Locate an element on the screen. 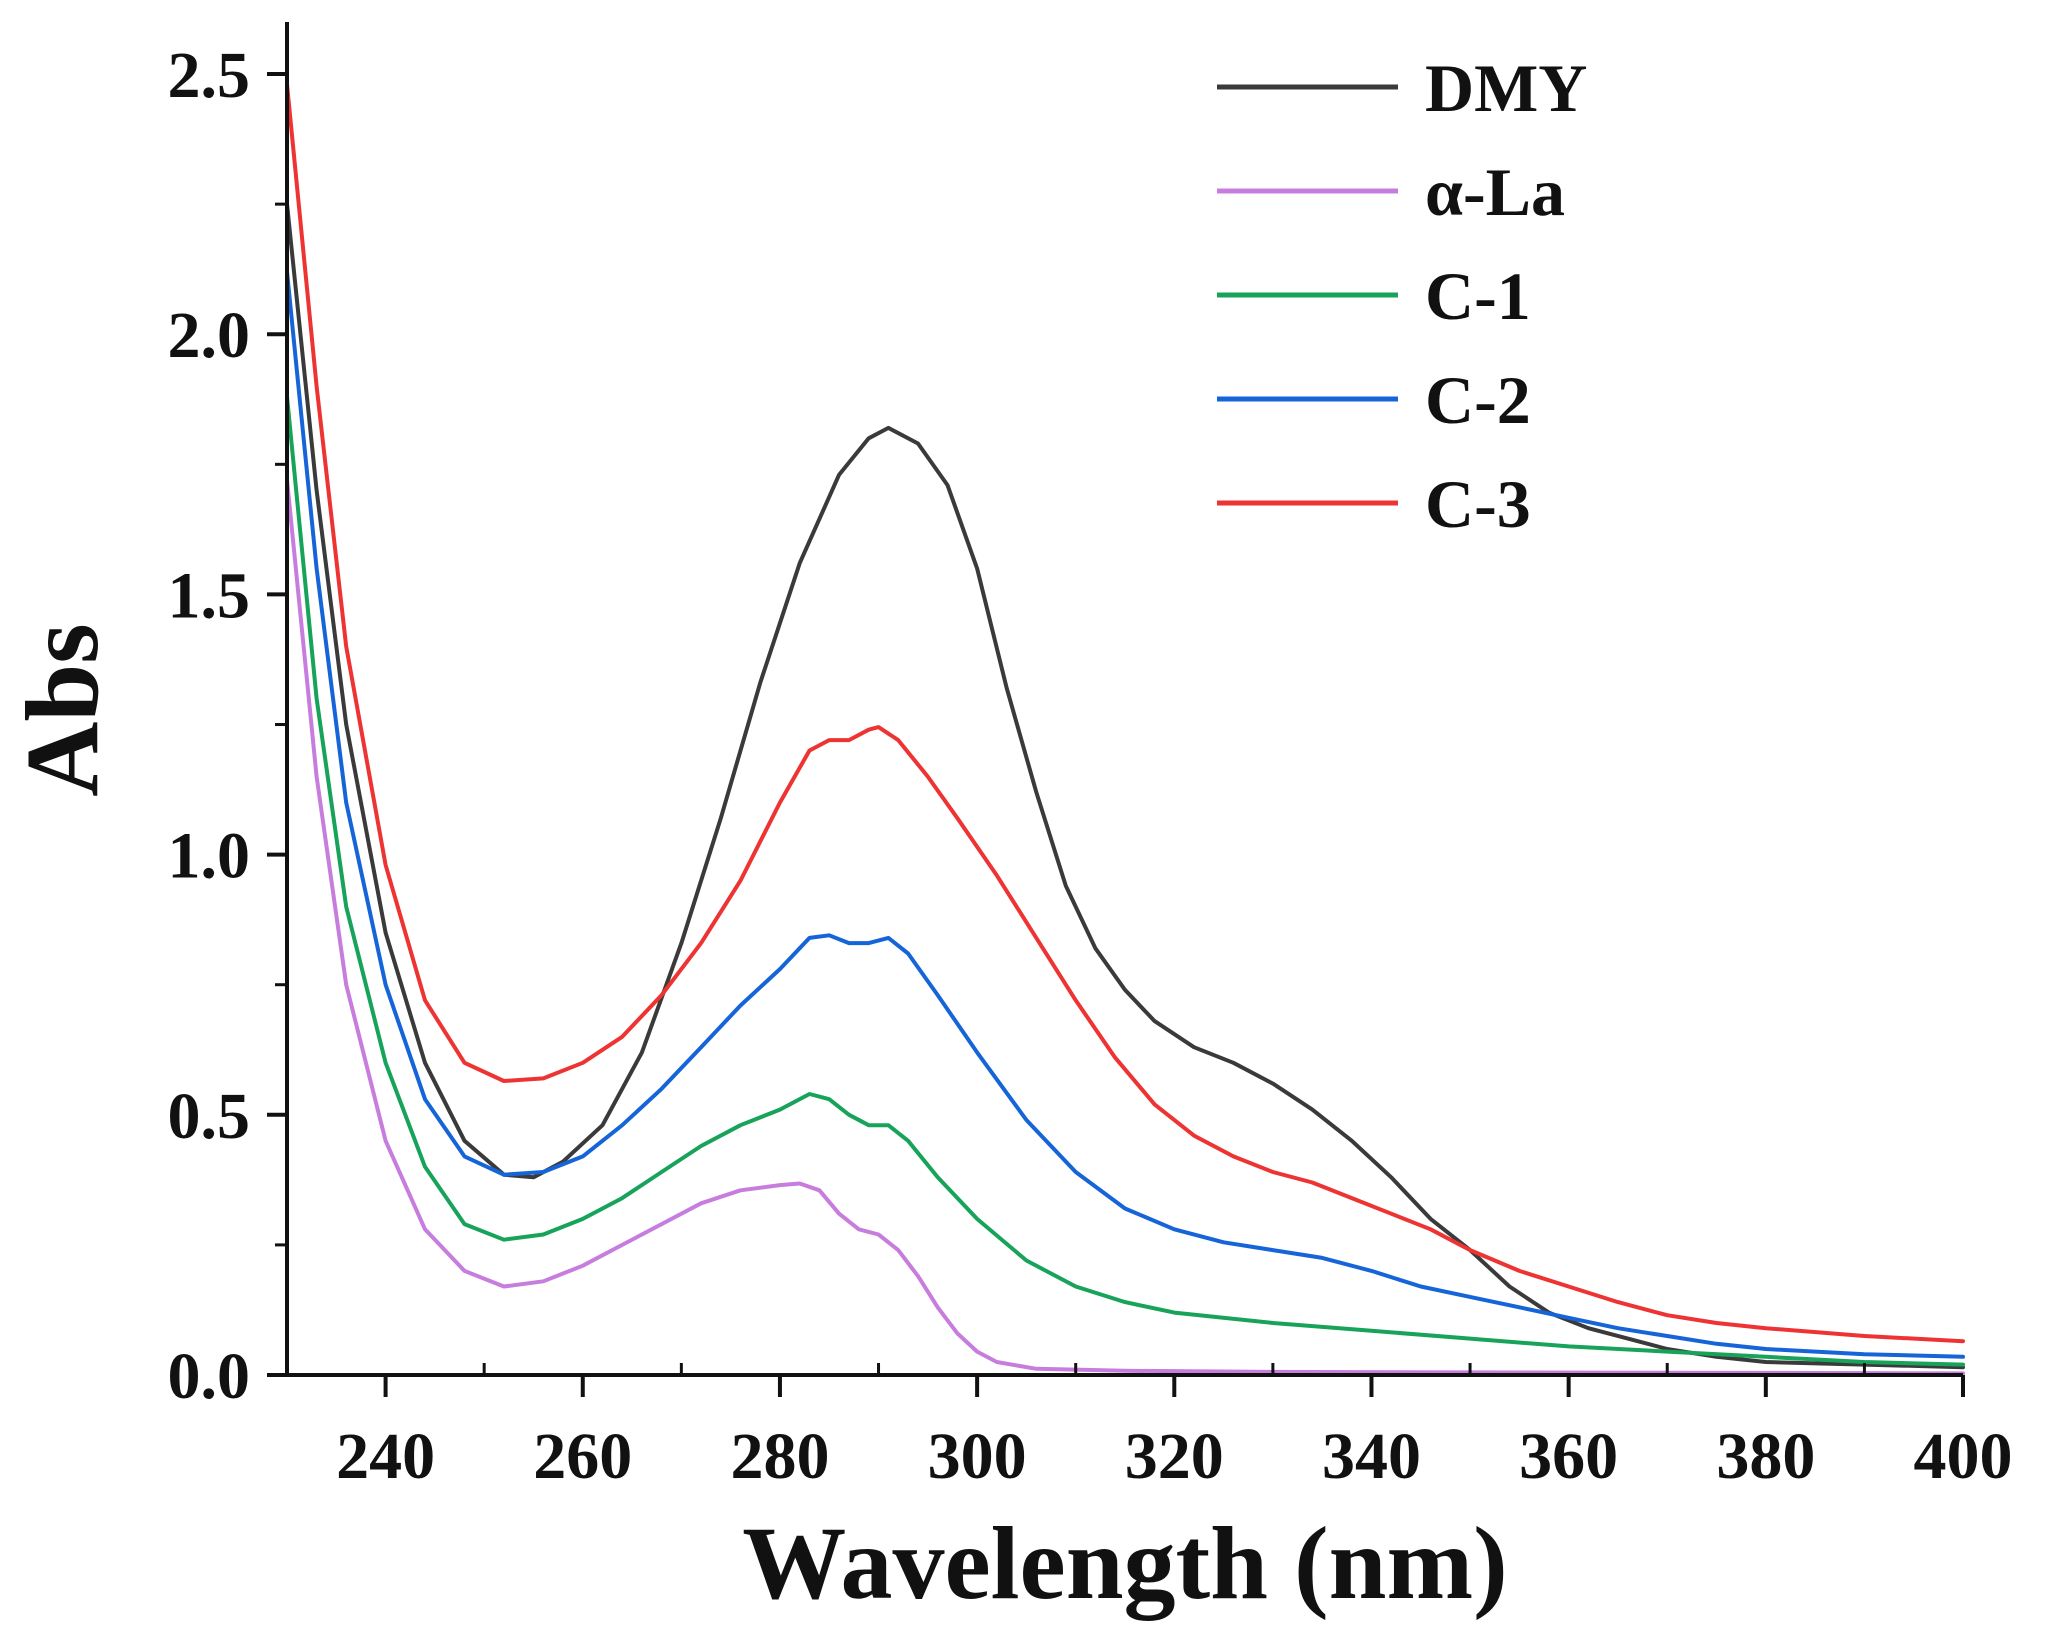 The height and width of the screenshot is (1652, 2047). legend-label-c-2: C-2 is located at coordinates (1478, 400).